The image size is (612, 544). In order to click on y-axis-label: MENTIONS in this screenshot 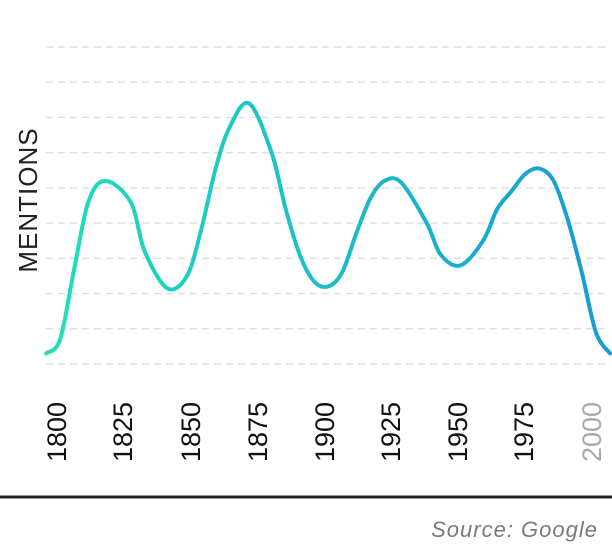, I will do `click(28, 199)`.